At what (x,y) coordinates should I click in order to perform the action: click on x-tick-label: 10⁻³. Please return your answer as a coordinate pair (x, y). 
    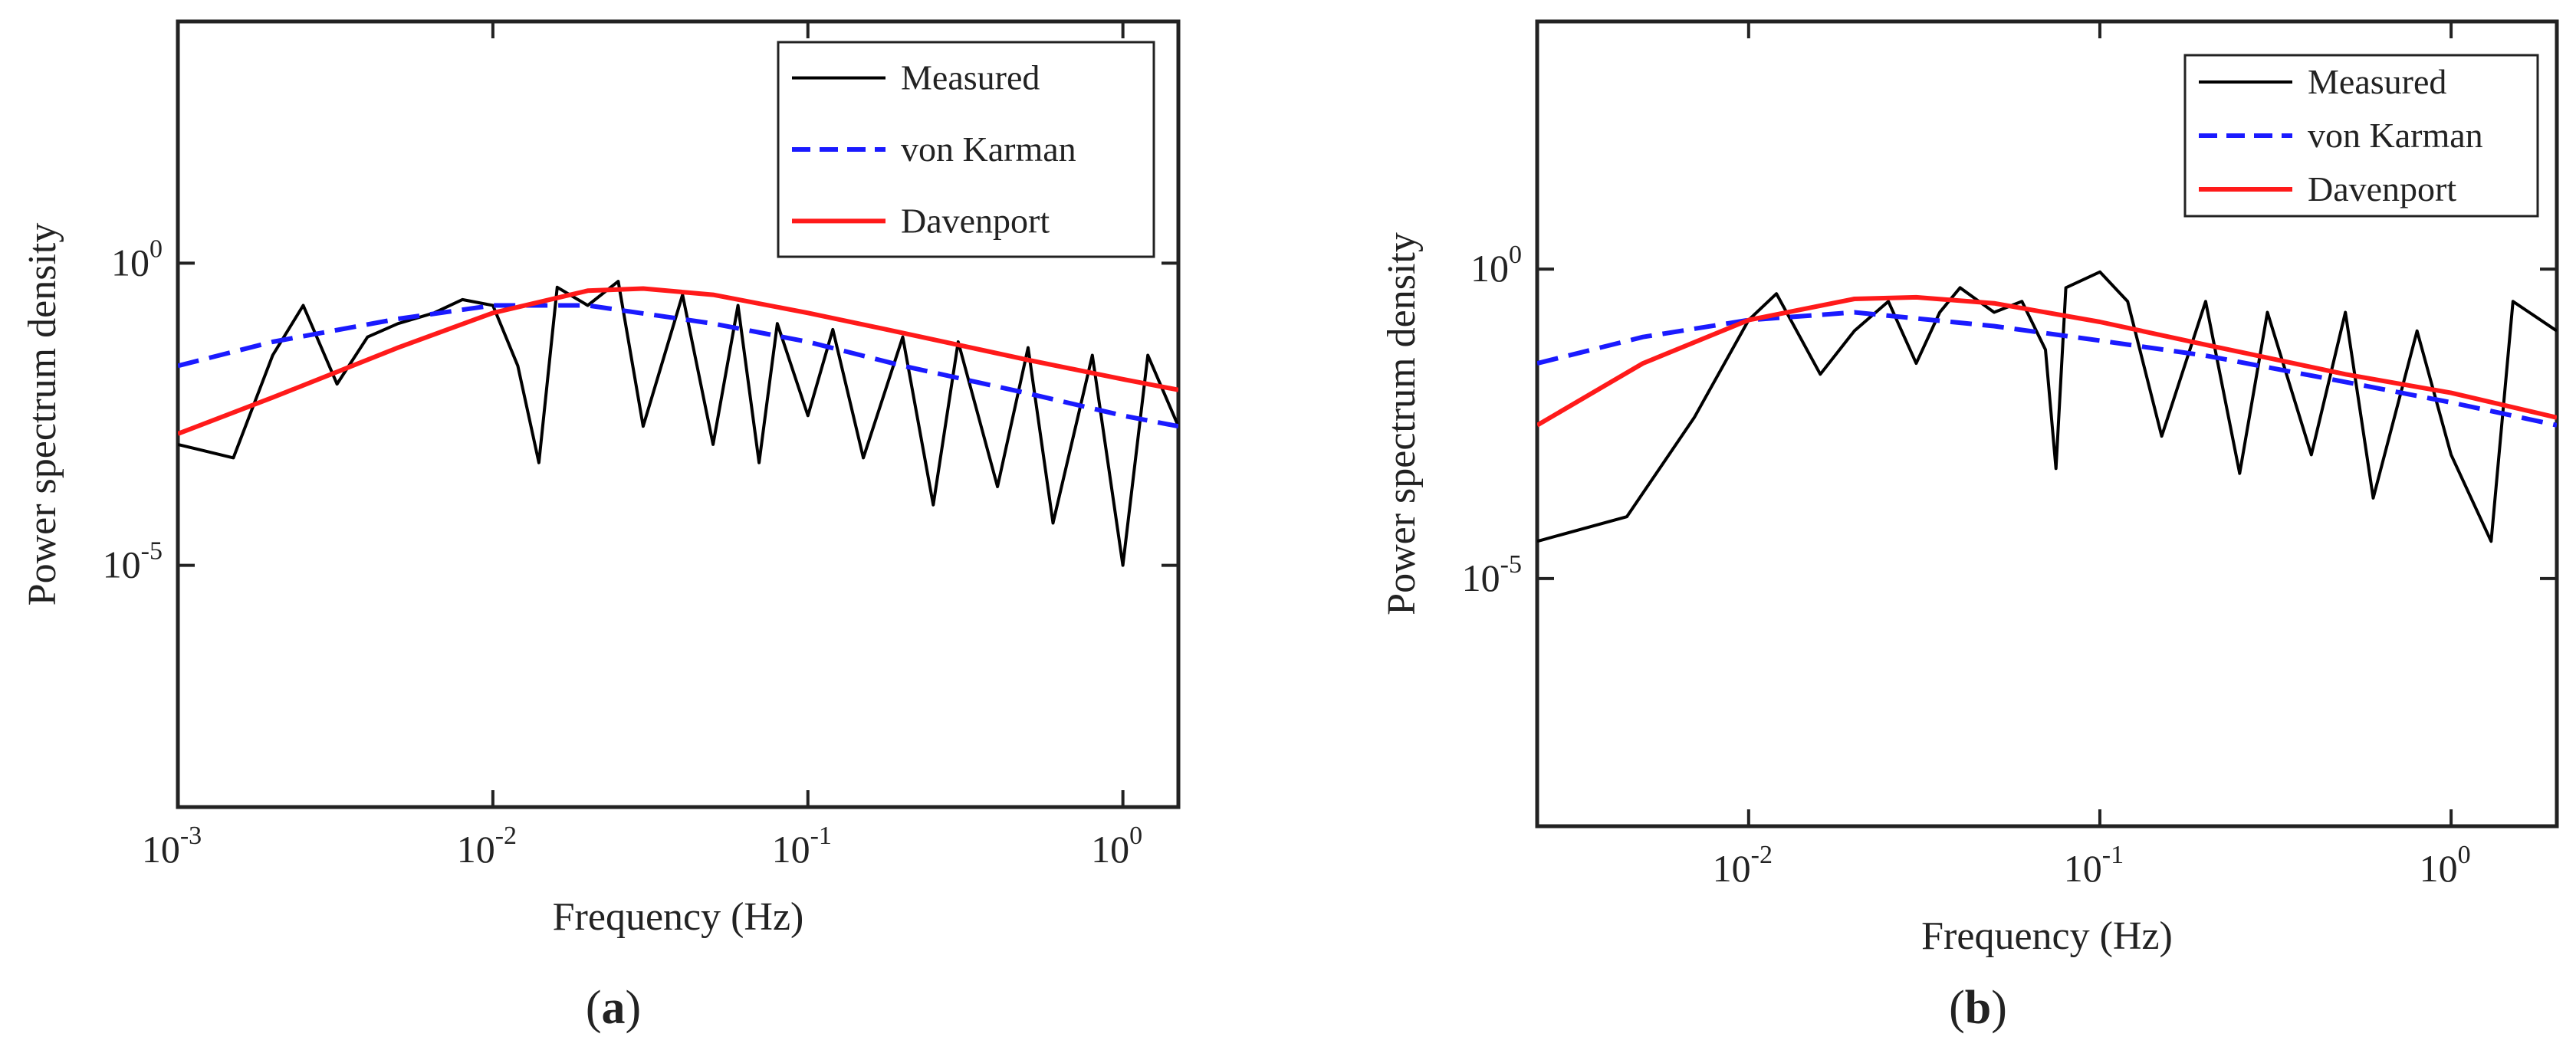
    Looking at the image, I should click on (172, 846).